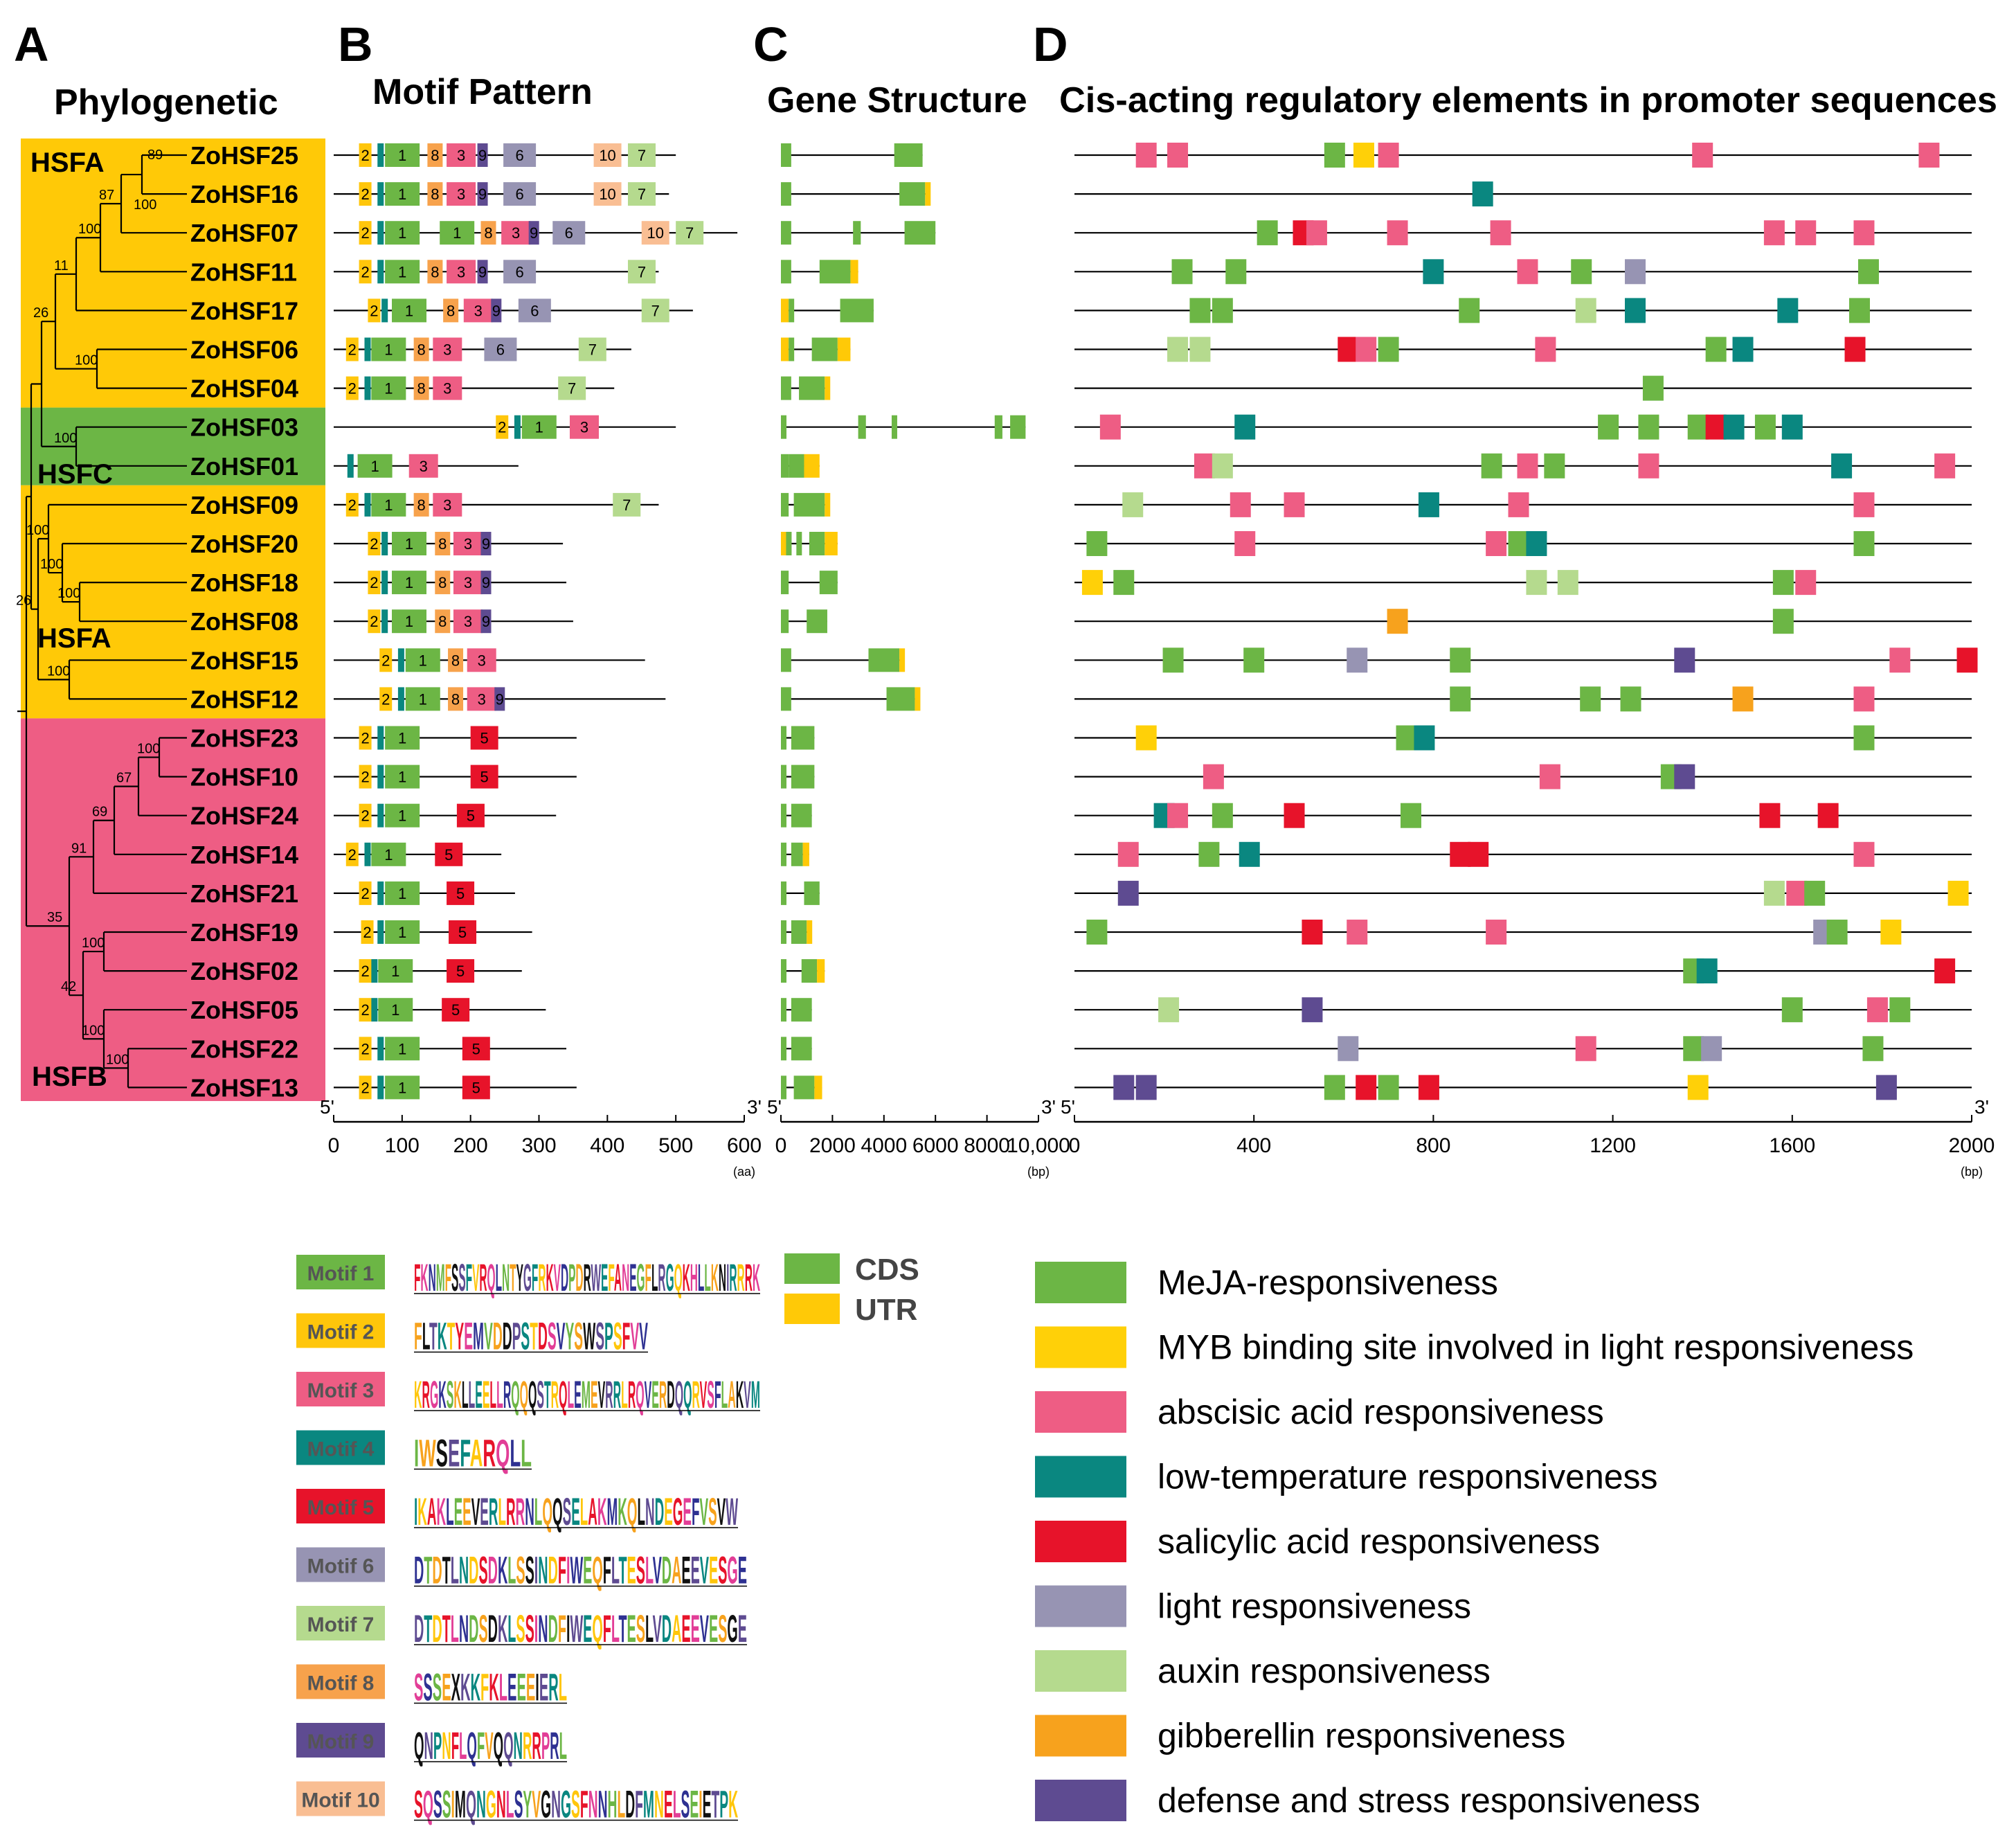 This screenshot has height=1833, width=2016. I want to click on cis-legend-swatch, so click(1080, 1736).